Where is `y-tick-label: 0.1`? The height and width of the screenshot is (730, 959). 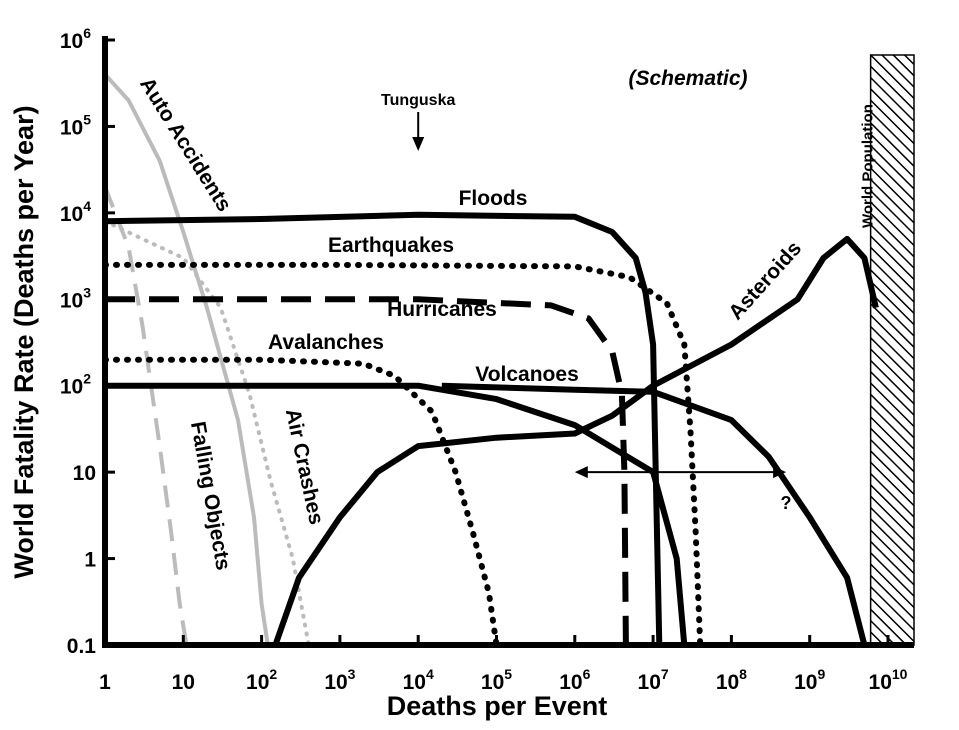
y-tick-label: 0.1 is located at coordinates (82, 646).